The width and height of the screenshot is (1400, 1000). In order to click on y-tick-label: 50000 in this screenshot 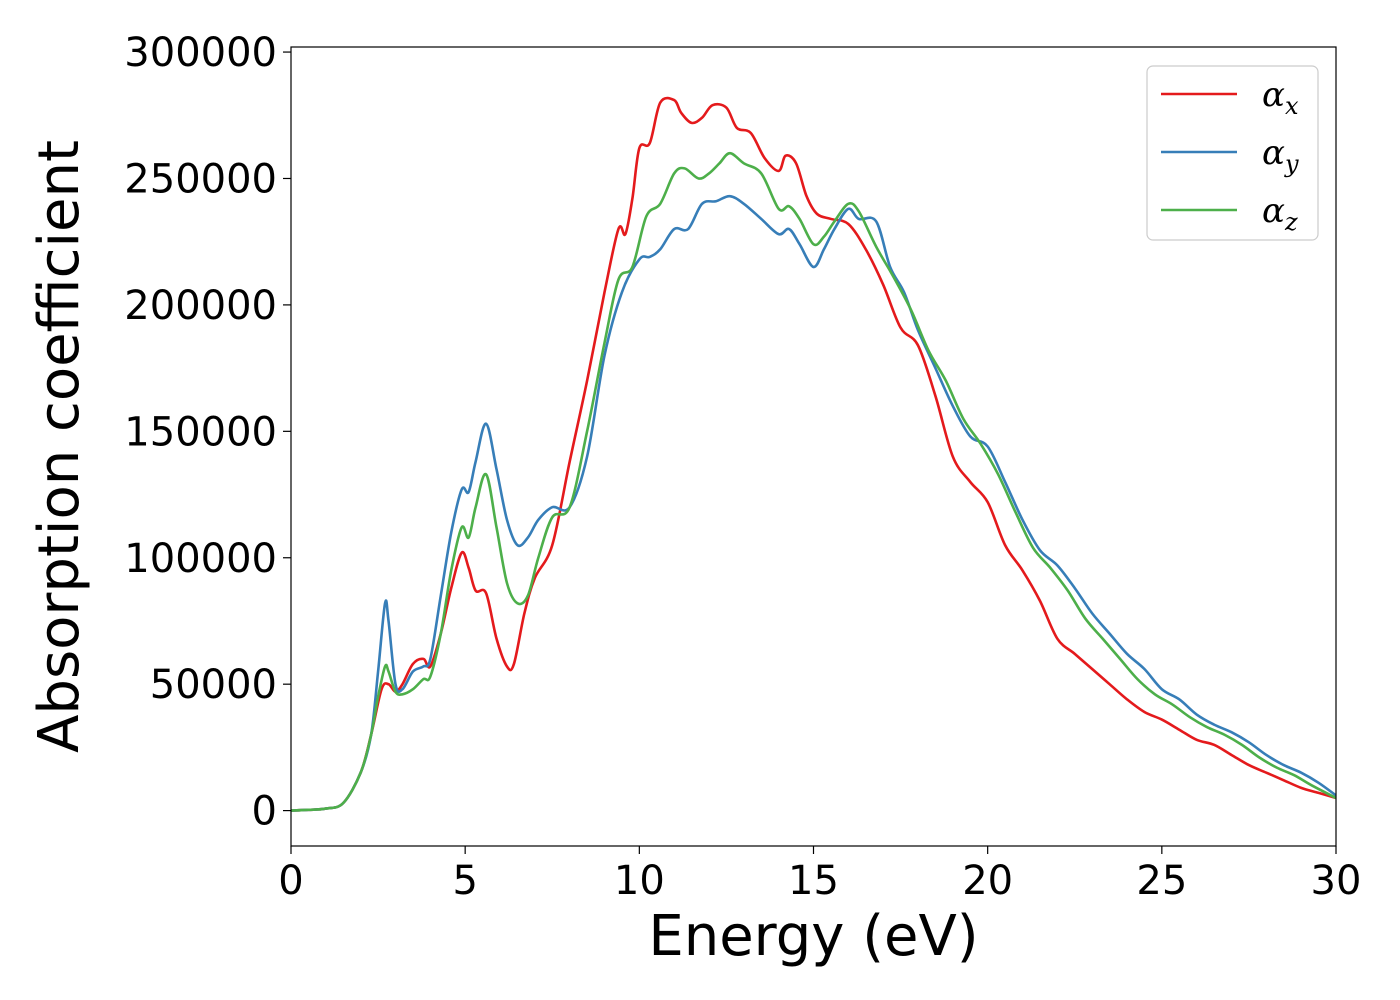, I will do `click(213, 685)`.